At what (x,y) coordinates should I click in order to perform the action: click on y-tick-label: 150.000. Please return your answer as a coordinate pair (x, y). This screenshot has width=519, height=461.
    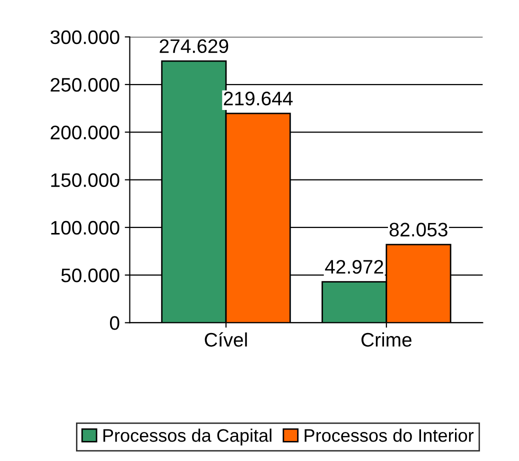
    Looking at the image, I should click on (85, 180).